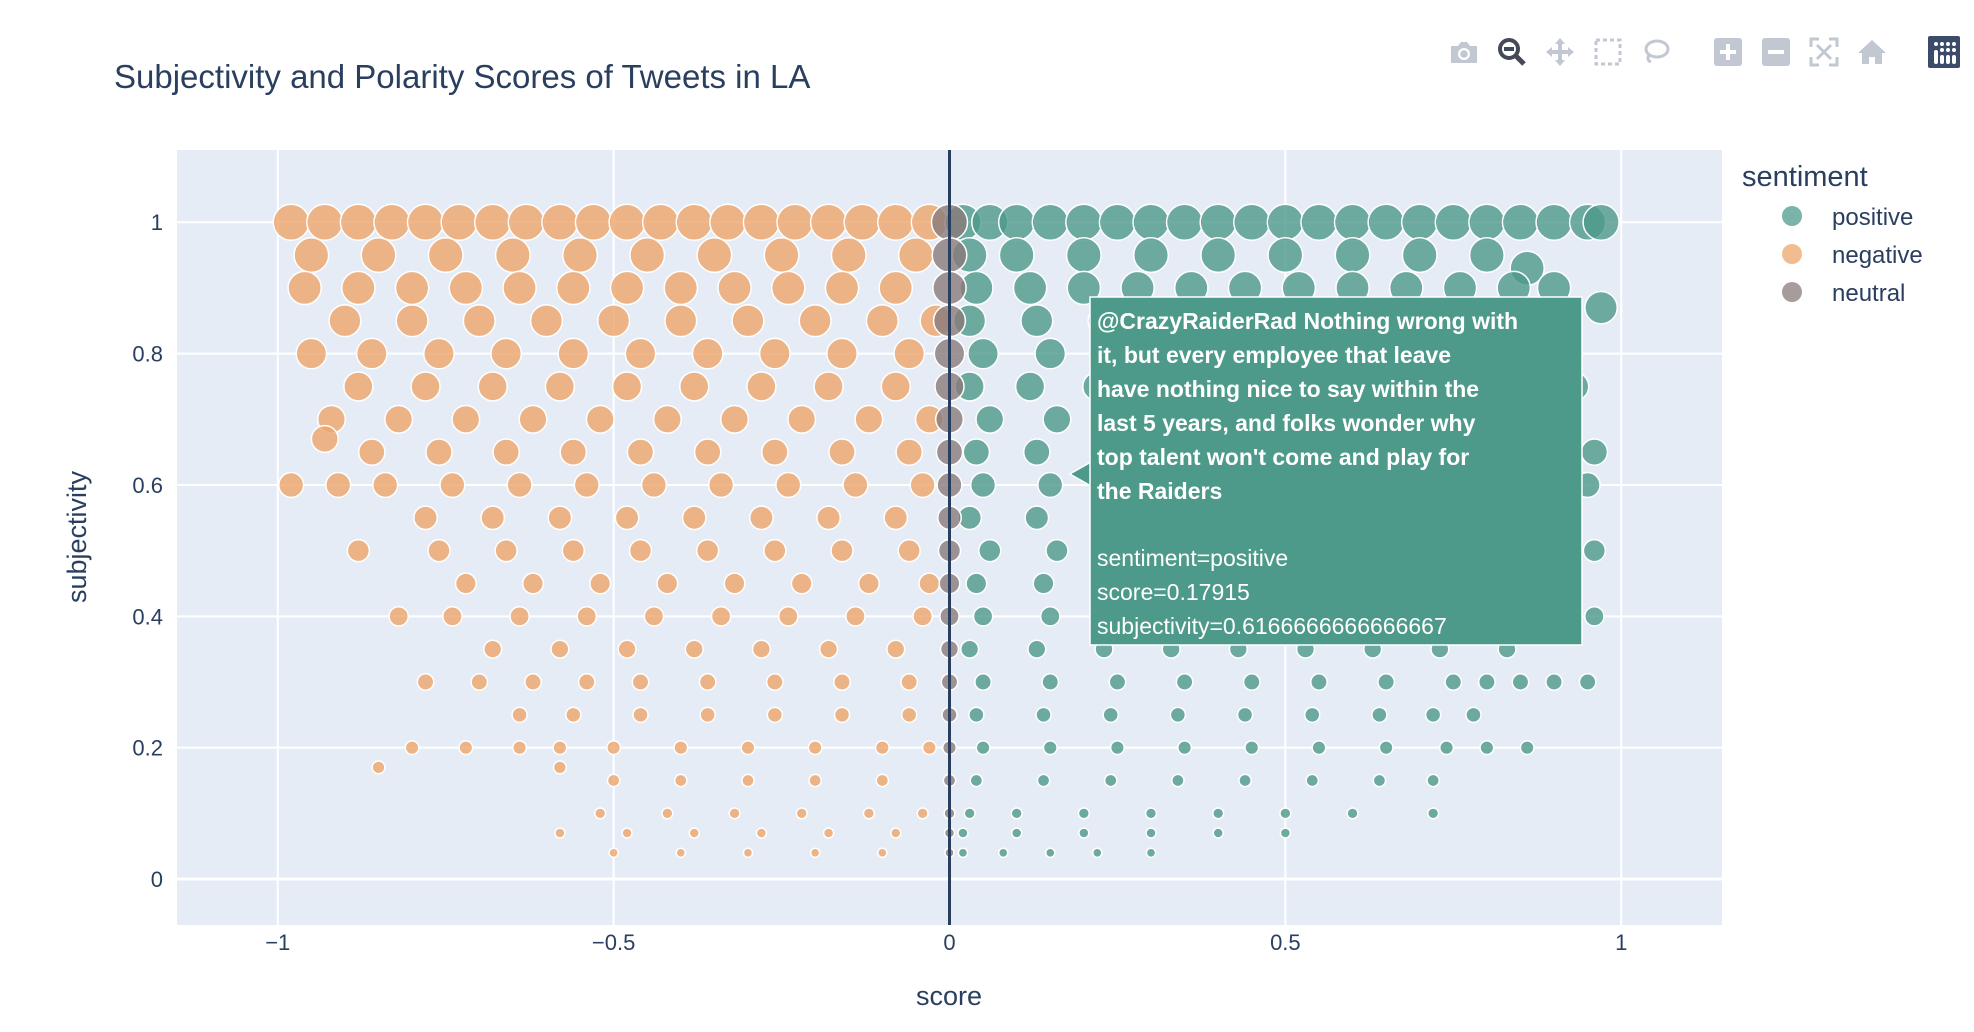 The width and height of the screenshot is (1974, 1032). Describe the element at coordinates (1852, 255) in the screenshot. I see `legend-item-negative: negative` at that location.